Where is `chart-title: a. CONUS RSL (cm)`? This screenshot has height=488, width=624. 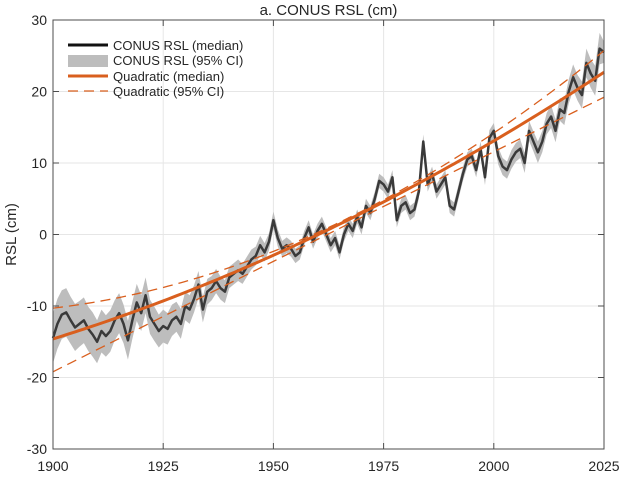 chart-title: a. CONUS RSL (cm) is located at coordinates (329, 10).